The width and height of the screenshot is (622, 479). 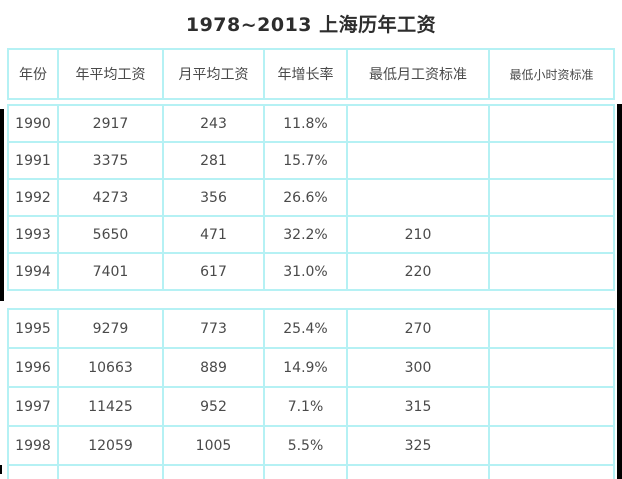 I want to click on table-cell: 1994, so click(x=33, y=271).